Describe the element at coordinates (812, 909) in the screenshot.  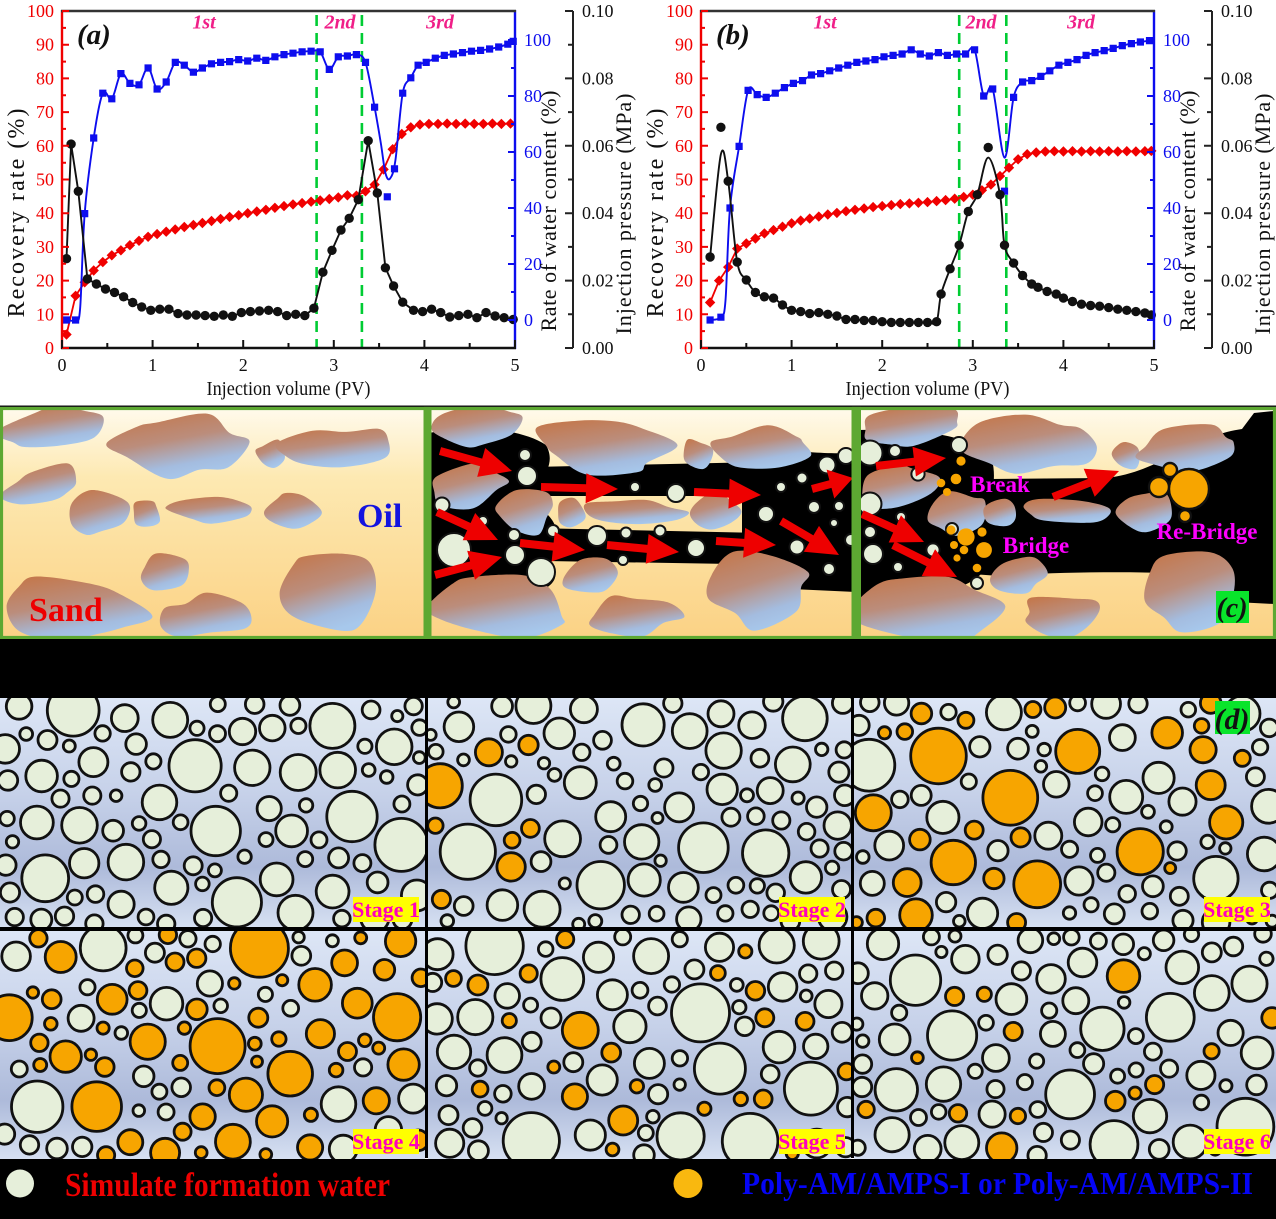
I see `svg-text: Stage 2` at that location.